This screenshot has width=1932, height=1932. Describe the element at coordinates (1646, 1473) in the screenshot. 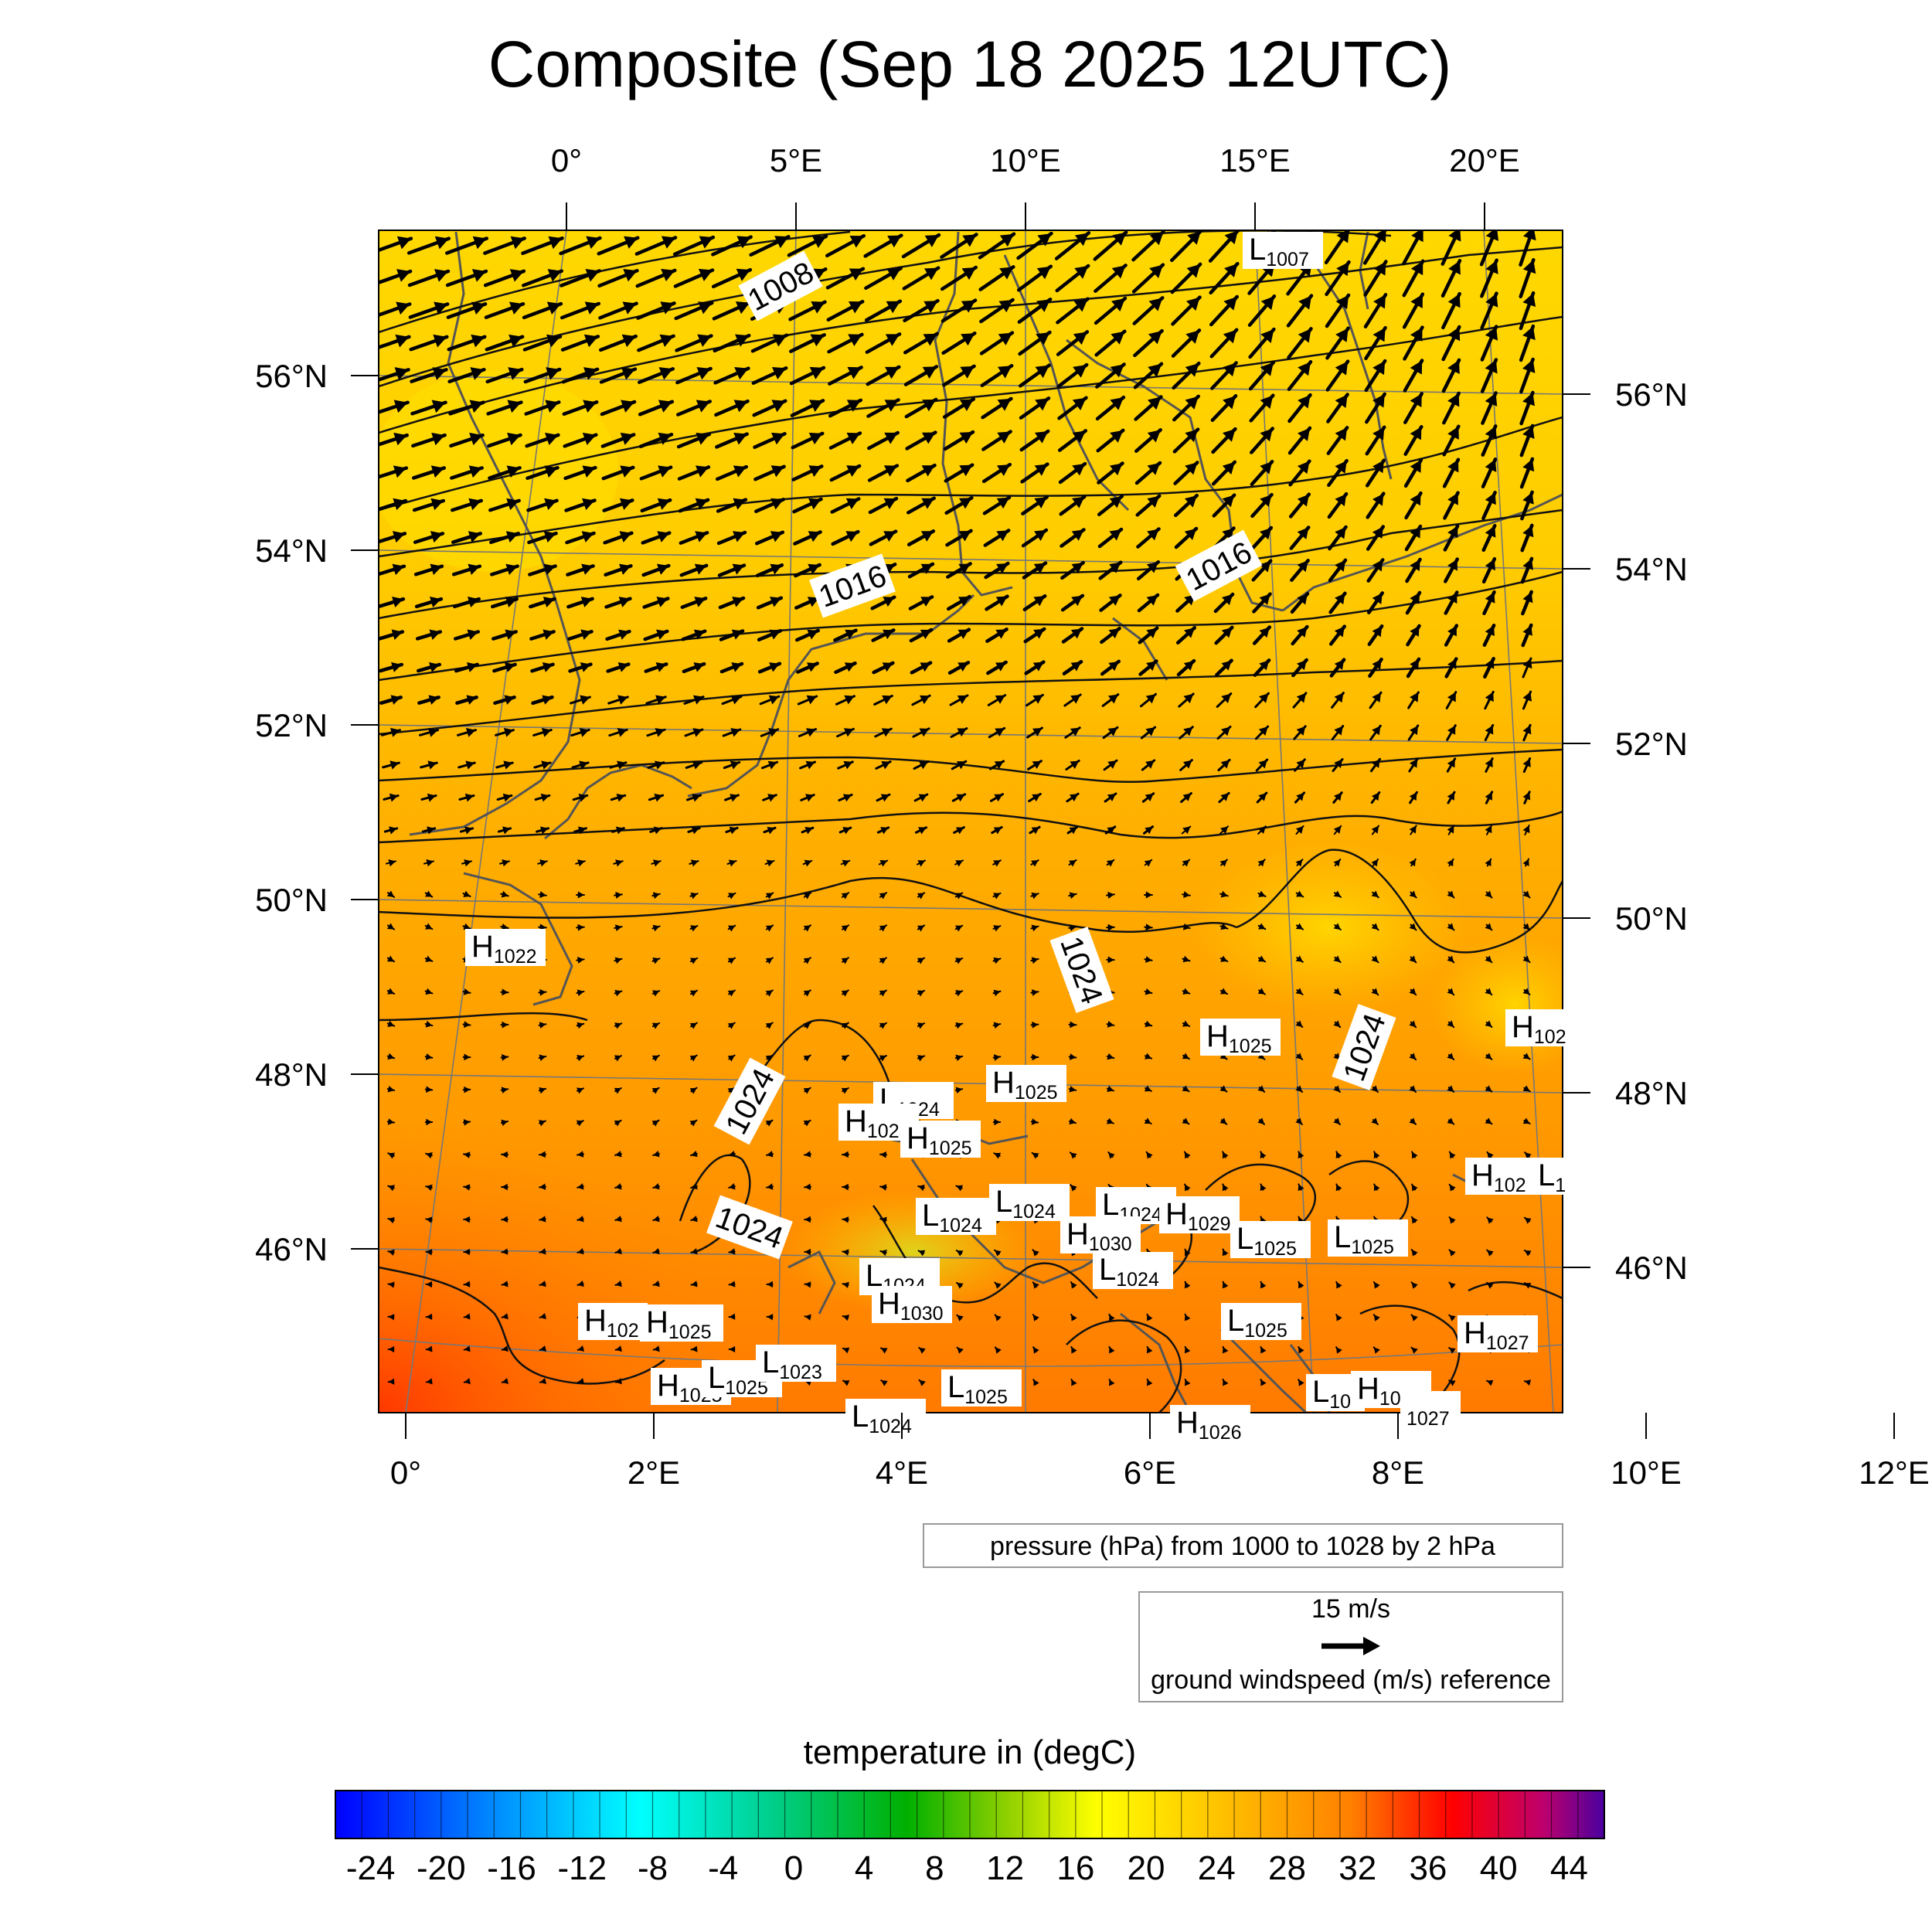

I see `bottom-lon-label: 10°E` at that location.